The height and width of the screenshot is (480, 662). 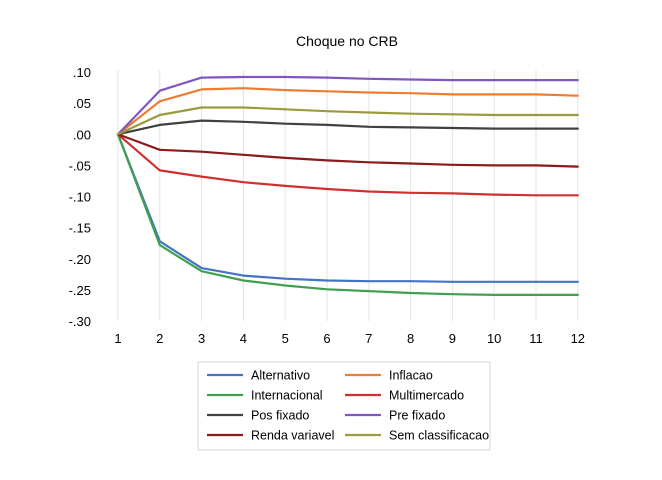 What do you see at coordinates (348, 150) in the screenshot?
I see `series-line-renda-variavel` at bounding box center [348, 150].